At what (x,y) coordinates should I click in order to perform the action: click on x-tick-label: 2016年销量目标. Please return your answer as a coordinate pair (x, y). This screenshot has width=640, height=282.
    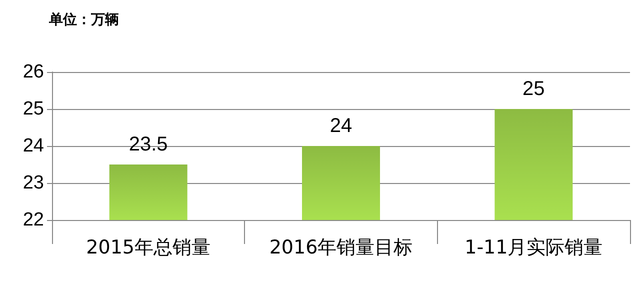
    Looking at the image, I should click on (341, 247).